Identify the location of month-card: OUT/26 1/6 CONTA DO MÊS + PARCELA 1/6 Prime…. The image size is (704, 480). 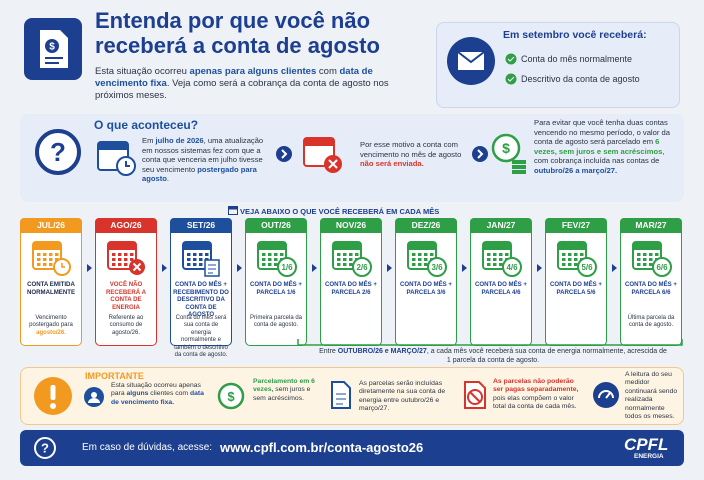
(276, 282).